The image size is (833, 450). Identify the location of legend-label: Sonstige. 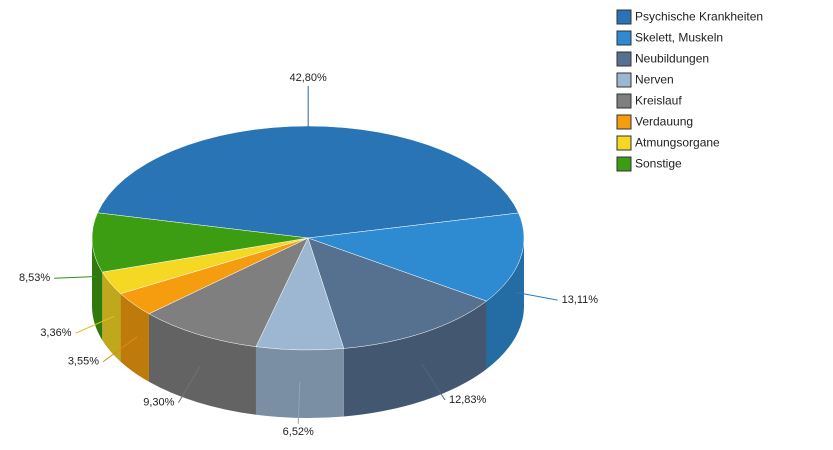
(658, 164).